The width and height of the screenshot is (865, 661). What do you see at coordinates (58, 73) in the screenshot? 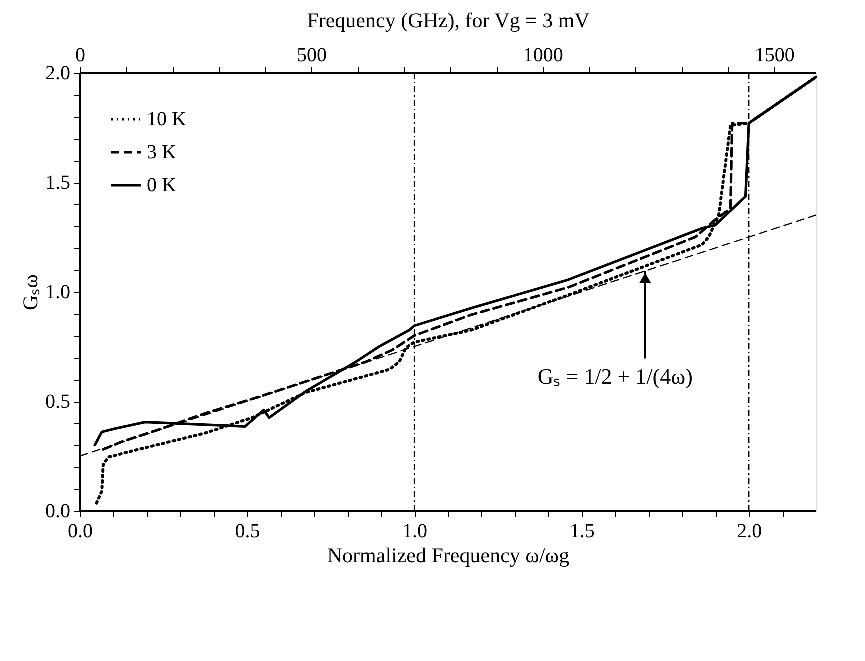
I see `y-tick-label: 2.0` at bounding box center [58, 73].